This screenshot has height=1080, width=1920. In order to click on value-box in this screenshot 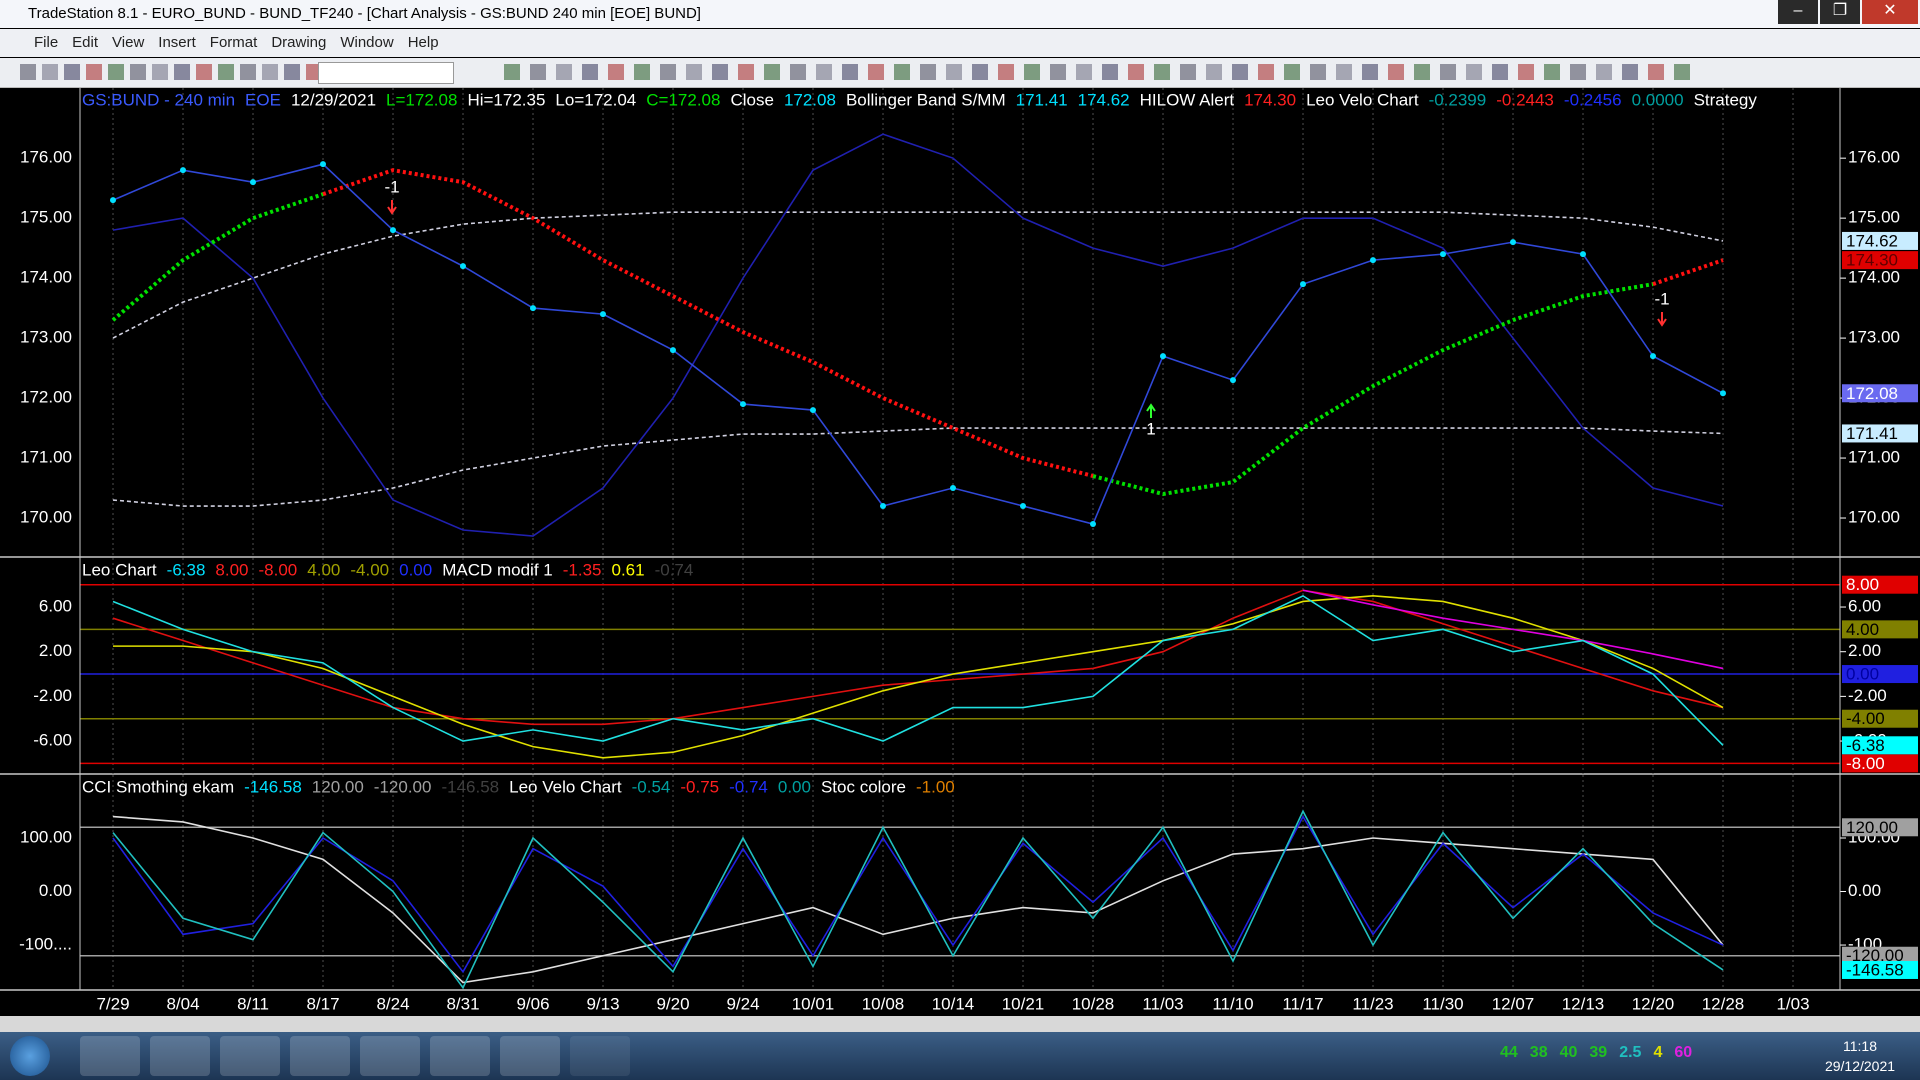, I will do `click(1880, 433)`.